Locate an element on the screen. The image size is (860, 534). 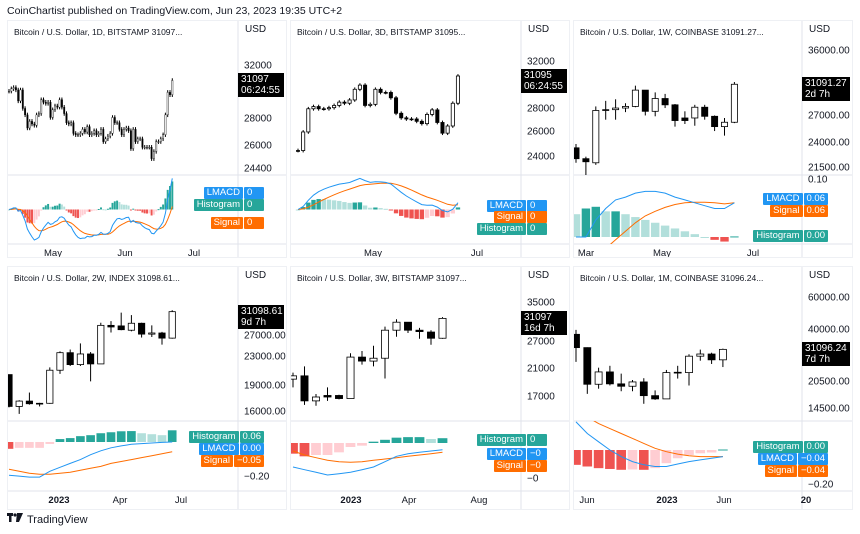
time-axis-label: Apr is located at coordinates (409, 500).